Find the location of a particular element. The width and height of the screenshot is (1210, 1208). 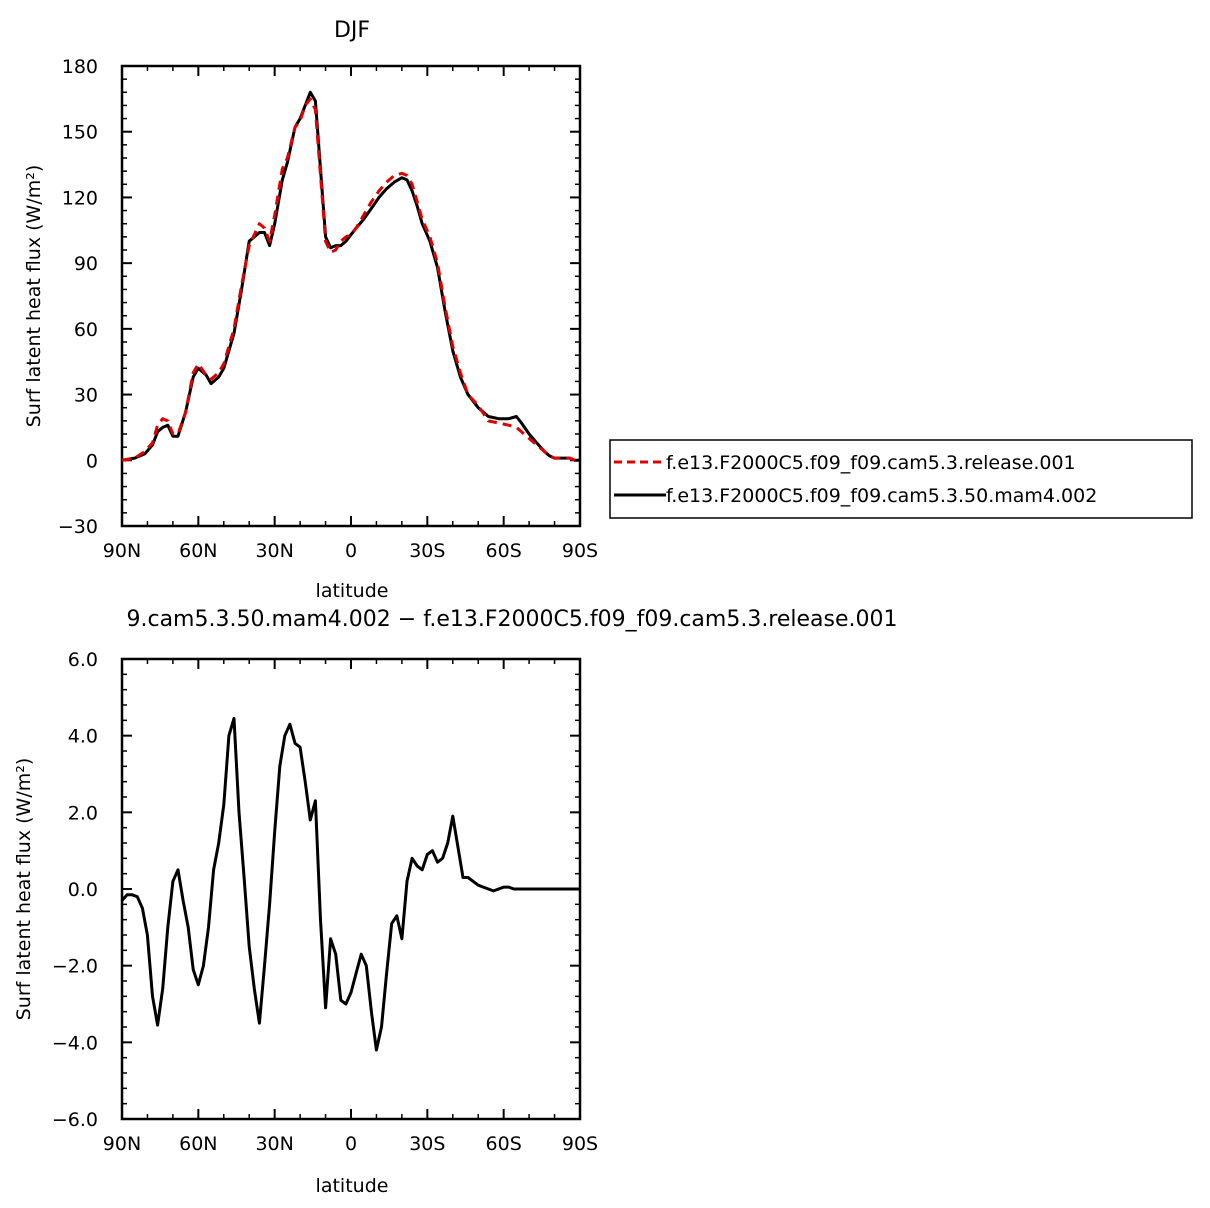

y-tick-label: −2.0 is located at coordinates (75, 967).